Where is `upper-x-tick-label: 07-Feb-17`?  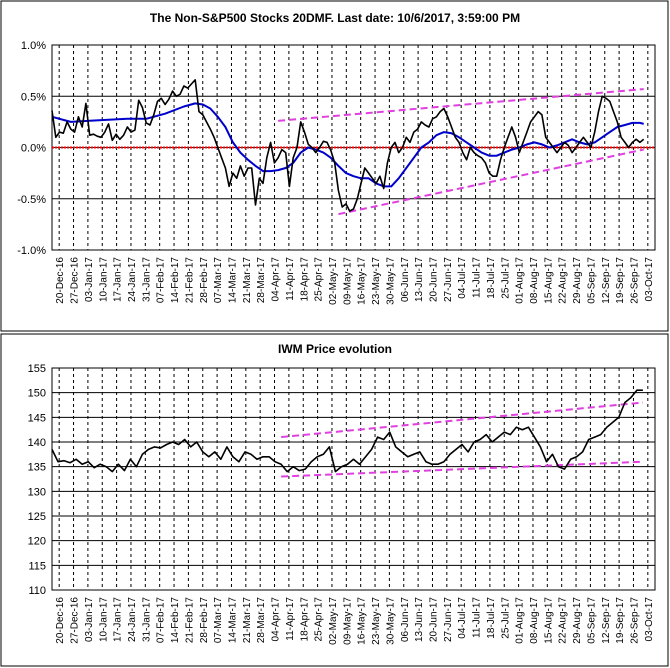 upper-x-tick-label: 07-Feb-17 is located at coordinates (161, 280).